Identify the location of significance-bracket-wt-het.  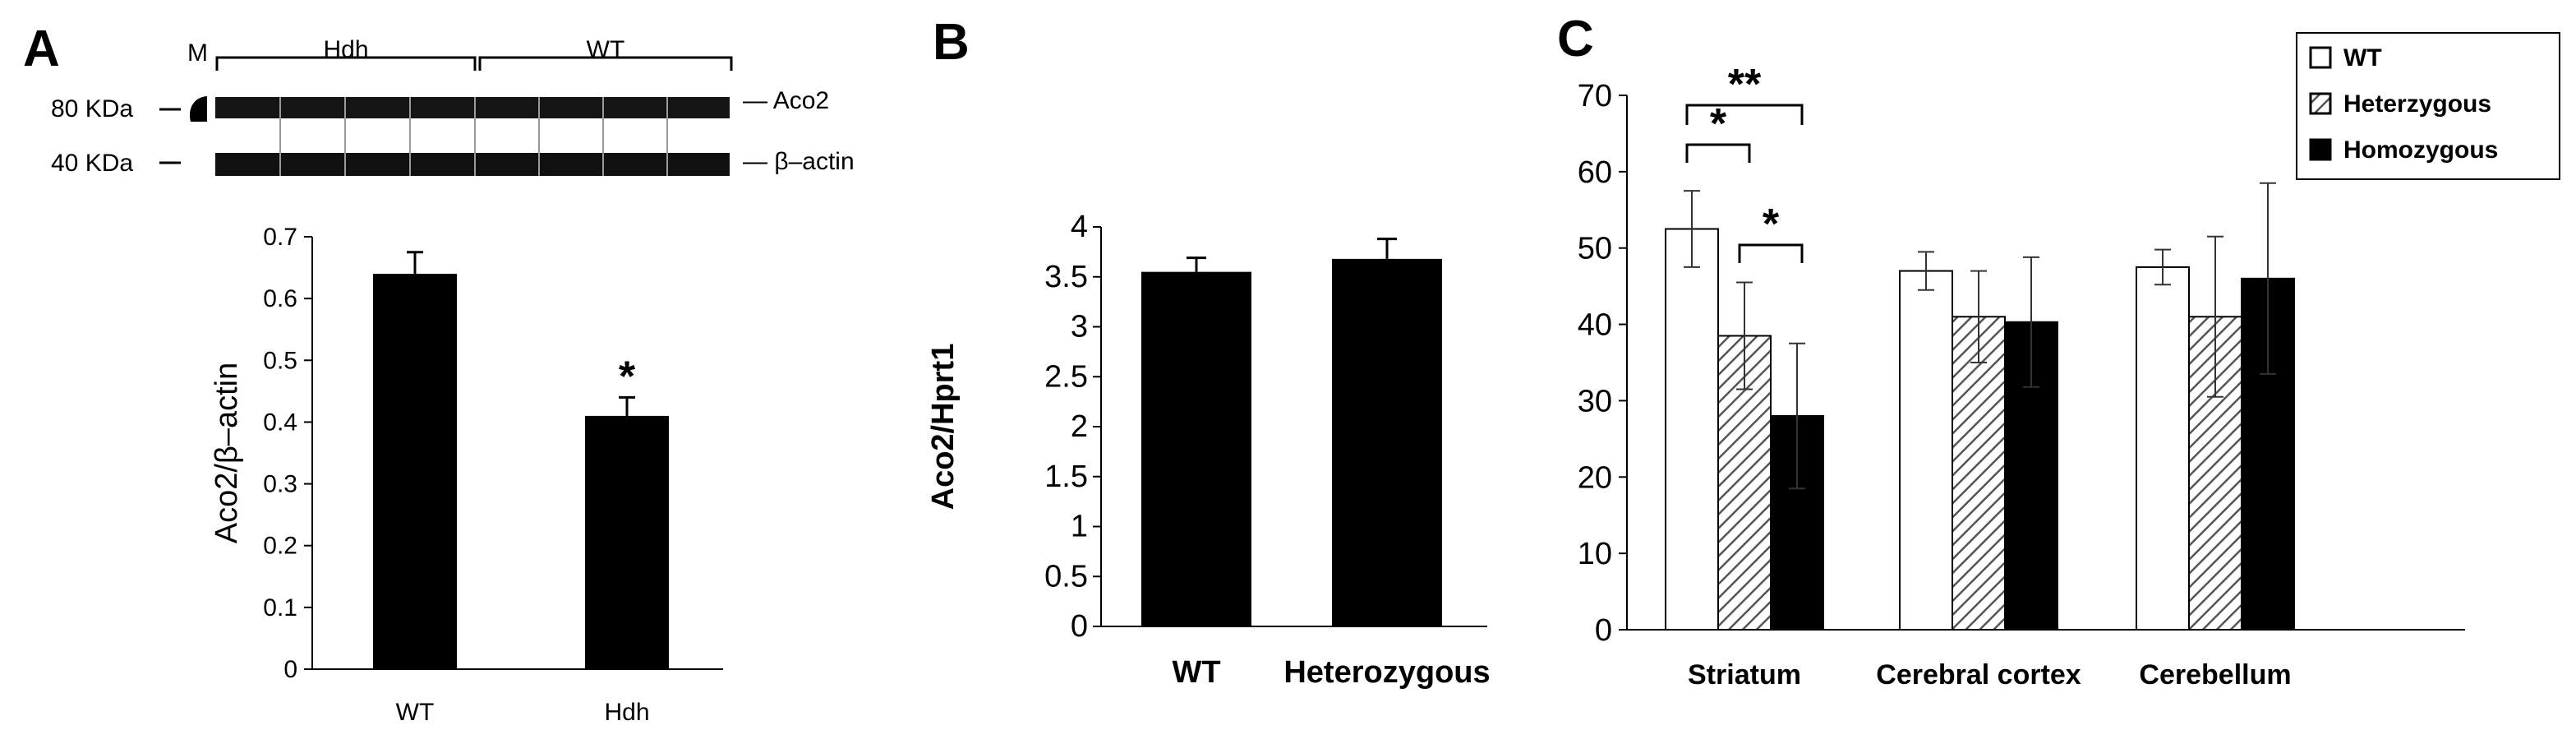
(1718, 153).